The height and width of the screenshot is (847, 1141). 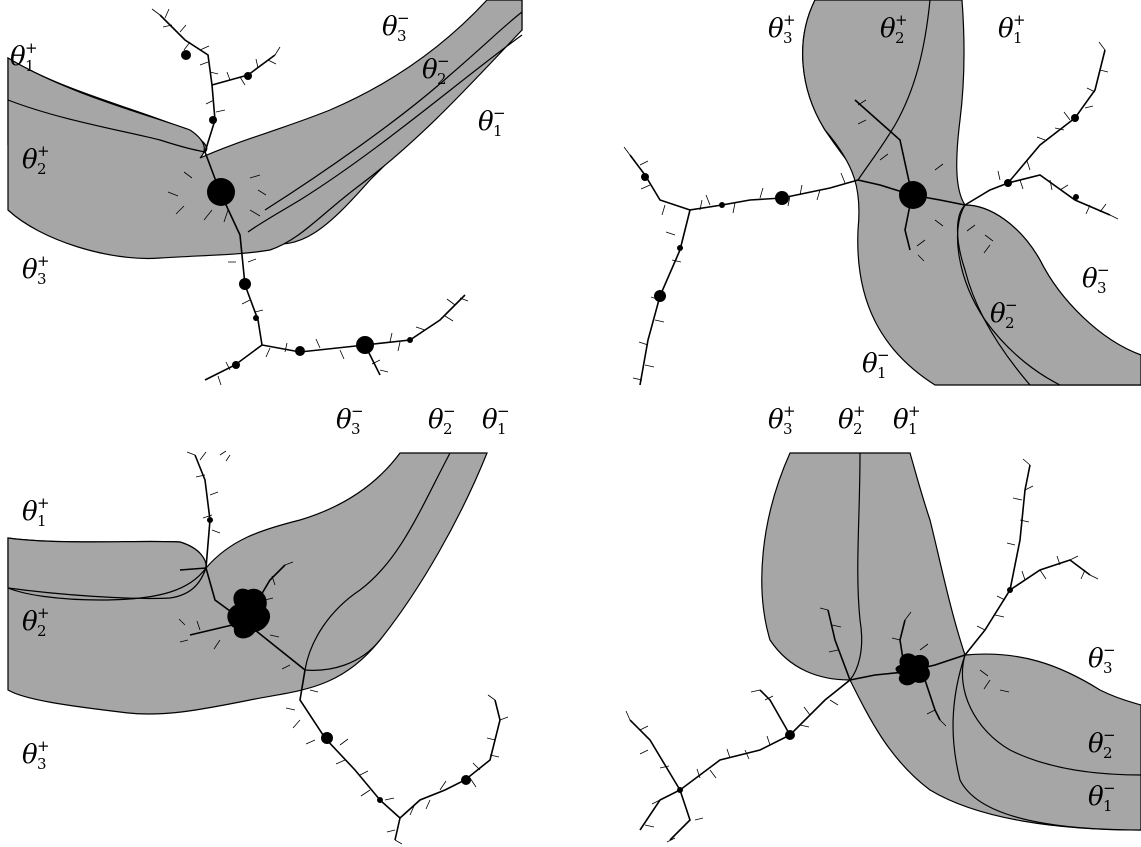 I want to click on ray-theta1-minus, so click(x=385, y=133).